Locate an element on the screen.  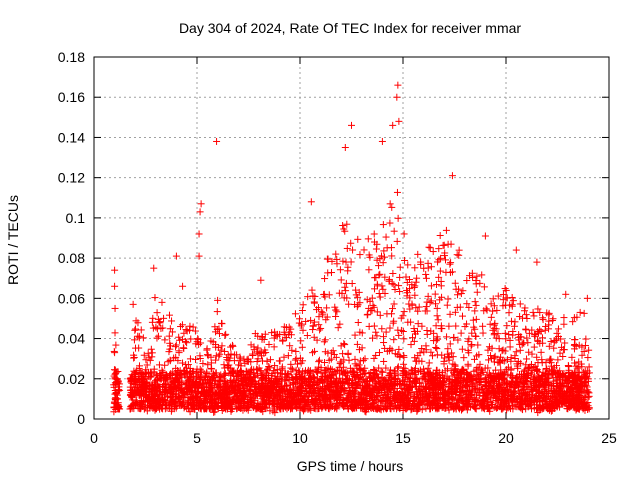
x-tick-label: 20 is located at coordinates (506, 438).